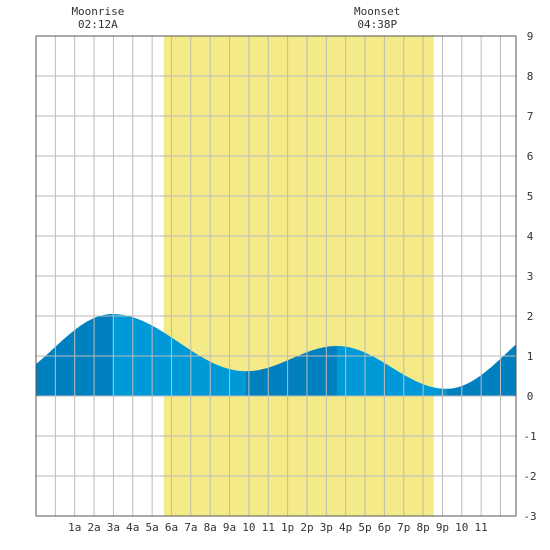  I want to click on x-tick-label: 2a, so click(93, 527).